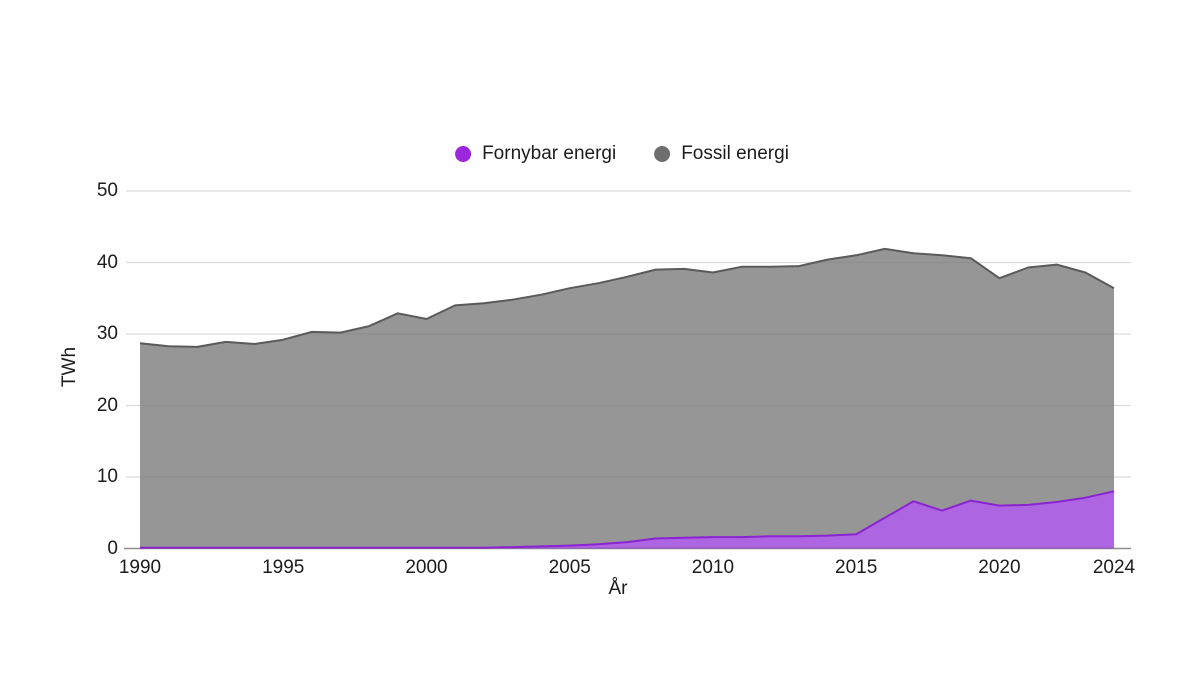  What do you see at coordinates (107, 190) in the screenshot?
I see `y-tick-label-50: 50` at bounding box center [107, 190].